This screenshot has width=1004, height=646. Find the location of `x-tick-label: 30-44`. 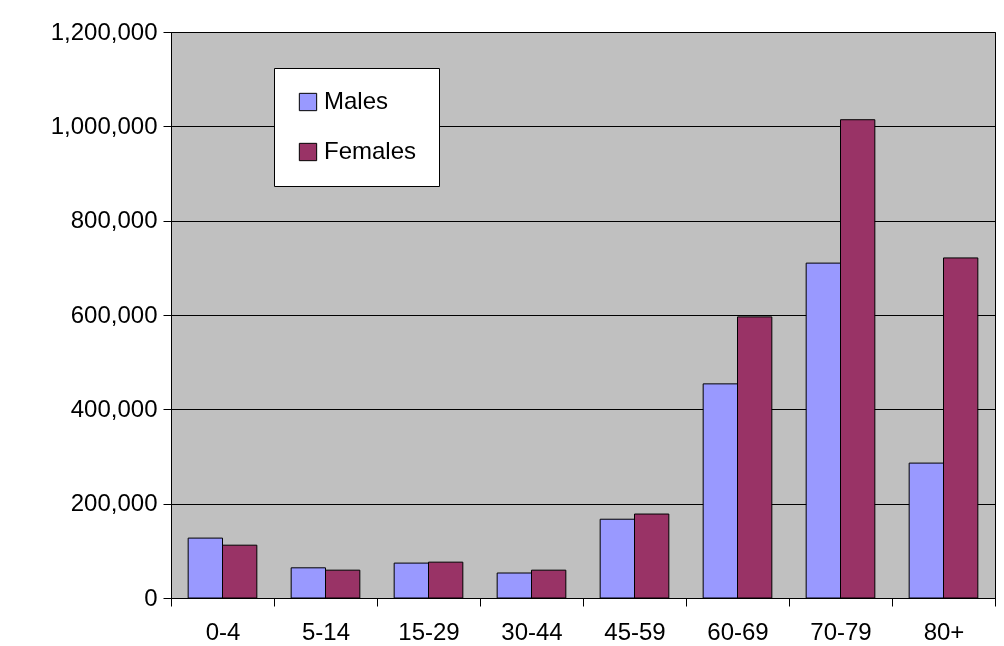

x-tick-label: 30-44 is located at coordinates (532, 631).